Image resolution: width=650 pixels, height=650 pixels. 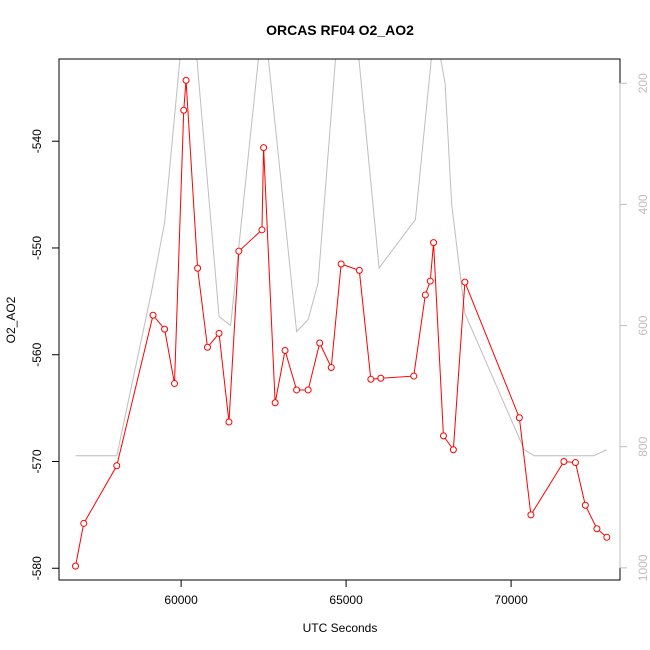 What do you see at coordinates (643, 204) in the screenshot?
I see `y2-tick-label: 400` at bounding box center [643, 204].